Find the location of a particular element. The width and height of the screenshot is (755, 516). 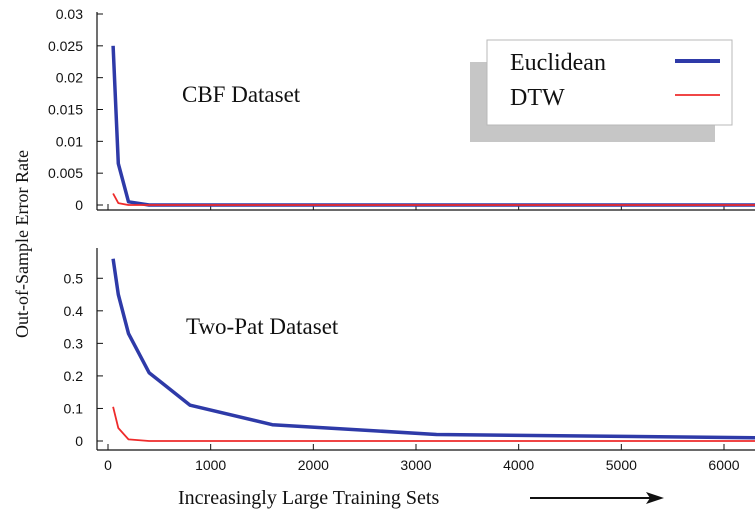

y-tick-label: 0.015 is located at coordinates (65, 110).